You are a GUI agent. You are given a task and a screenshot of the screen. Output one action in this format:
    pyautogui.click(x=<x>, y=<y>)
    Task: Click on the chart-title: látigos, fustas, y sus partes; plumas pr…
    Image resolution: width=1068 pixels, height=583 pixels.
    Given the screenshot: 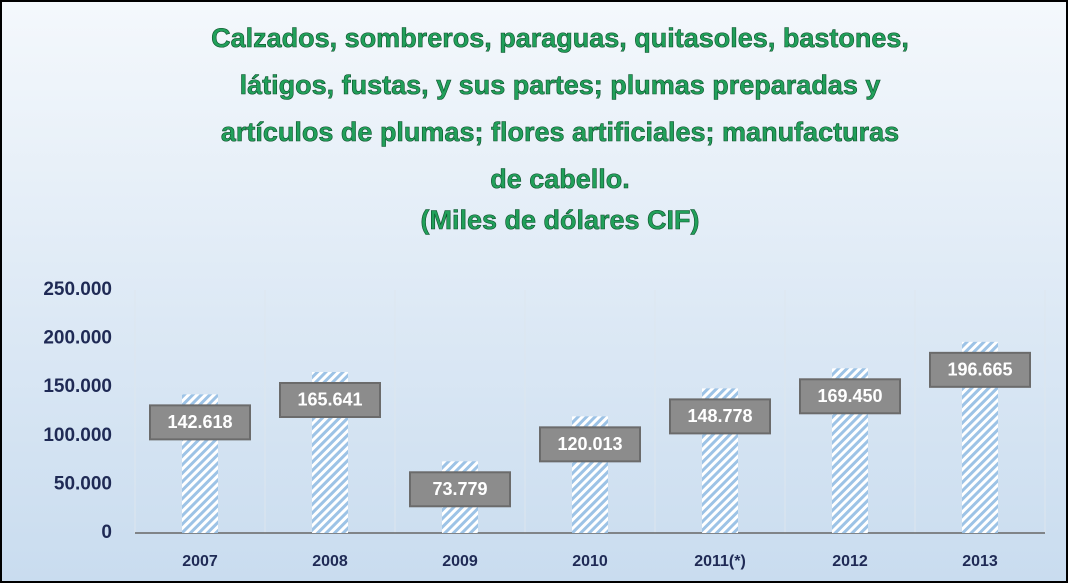 What is the action you would take?
    pyautogui.click(x=560, y=85)
    